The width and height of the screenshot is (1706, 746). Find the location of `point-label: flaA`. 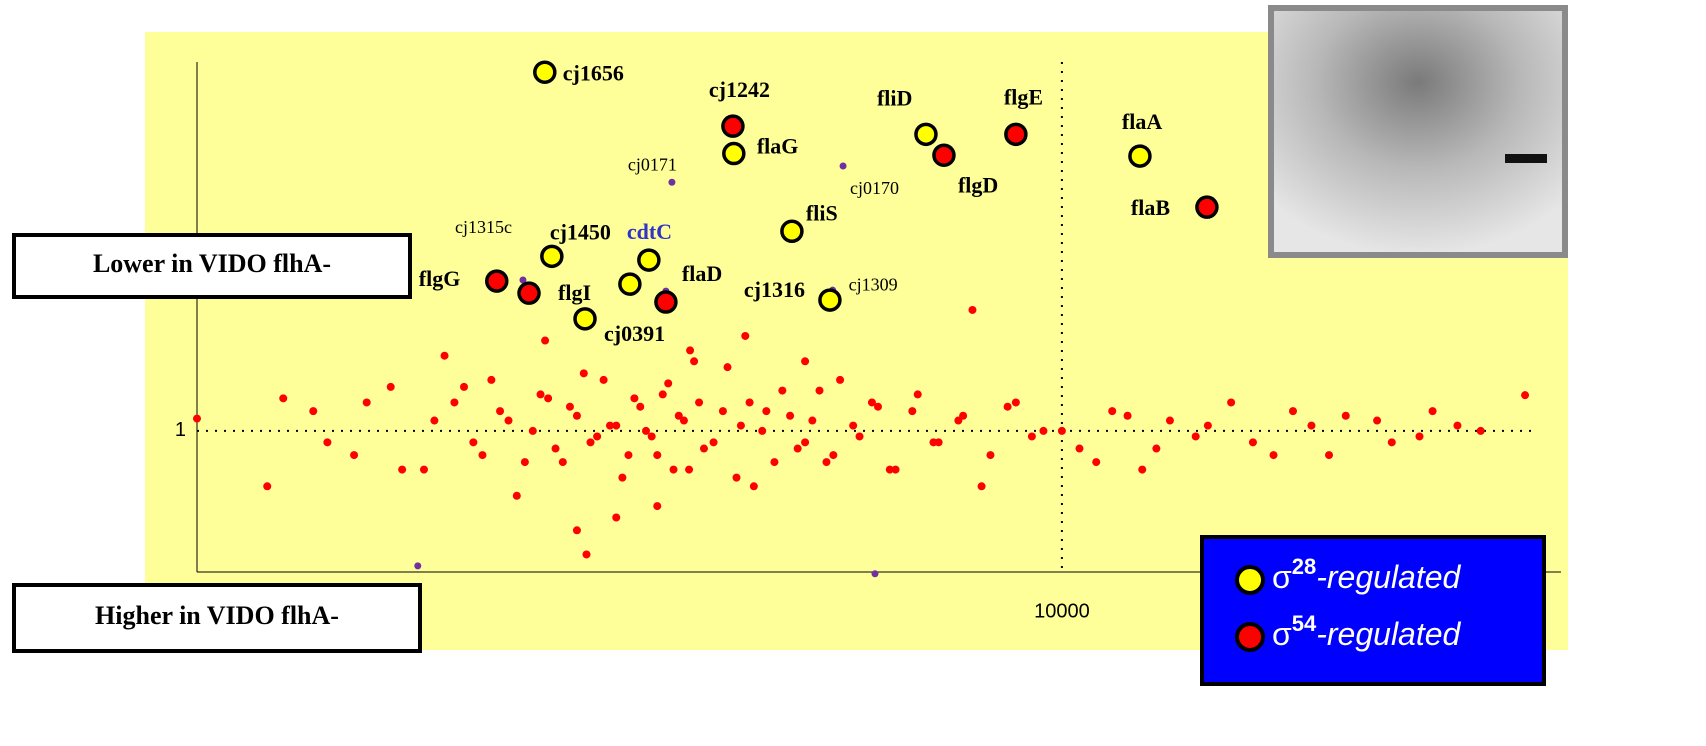

point-label: flaA is located at coordinates (1142, 121).